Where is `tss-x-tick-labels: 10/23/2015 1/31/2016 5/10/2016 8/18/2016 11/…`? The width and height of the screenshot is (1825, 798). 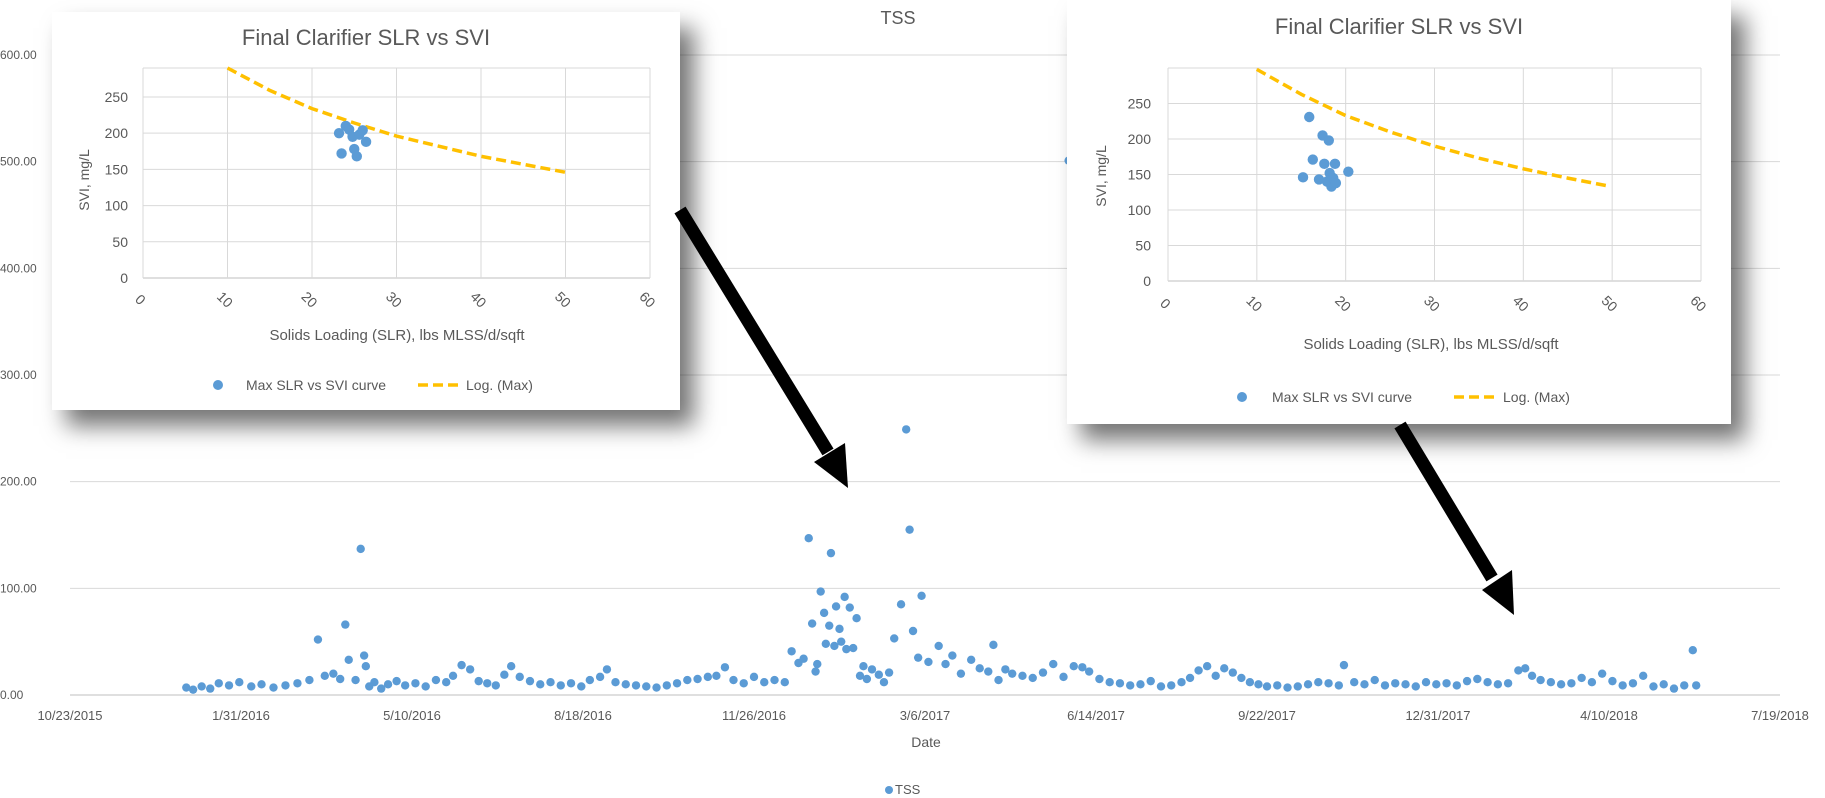 tss-x-tick-labels: 10/23/2015 1/31/2016 5/10/2016 8/18/2016 11/… is located at coordinates (922, 715).